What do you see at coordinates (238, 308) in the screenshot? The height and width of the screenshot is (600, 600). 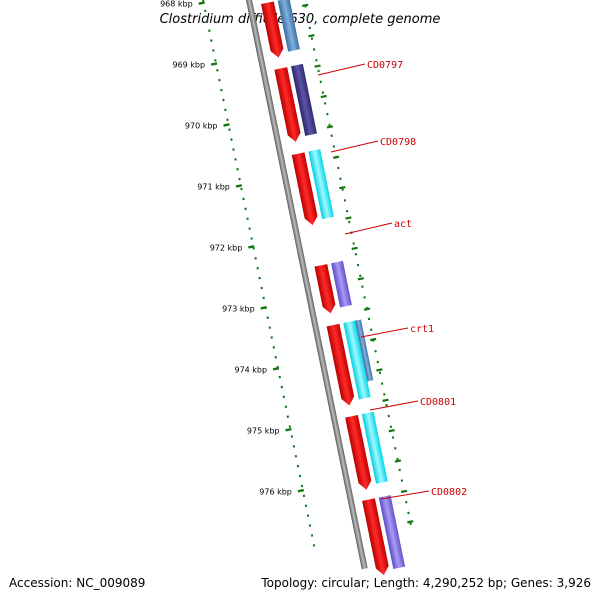 I see `ruler-label: 973 kbp` at bounding box center [238, 308].